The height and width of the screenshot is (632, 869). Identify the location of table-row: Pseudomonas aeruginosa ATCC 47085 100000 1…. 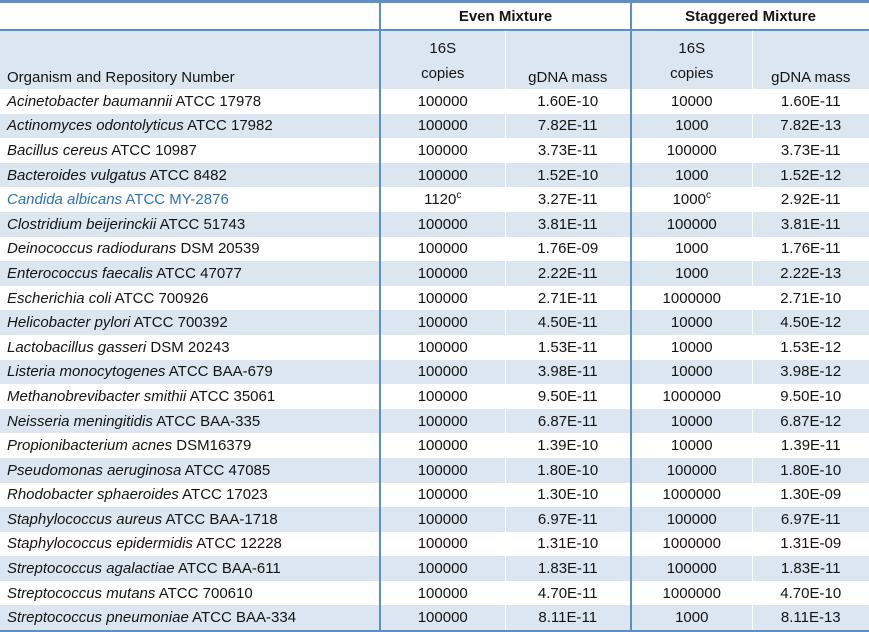
(434, 470).